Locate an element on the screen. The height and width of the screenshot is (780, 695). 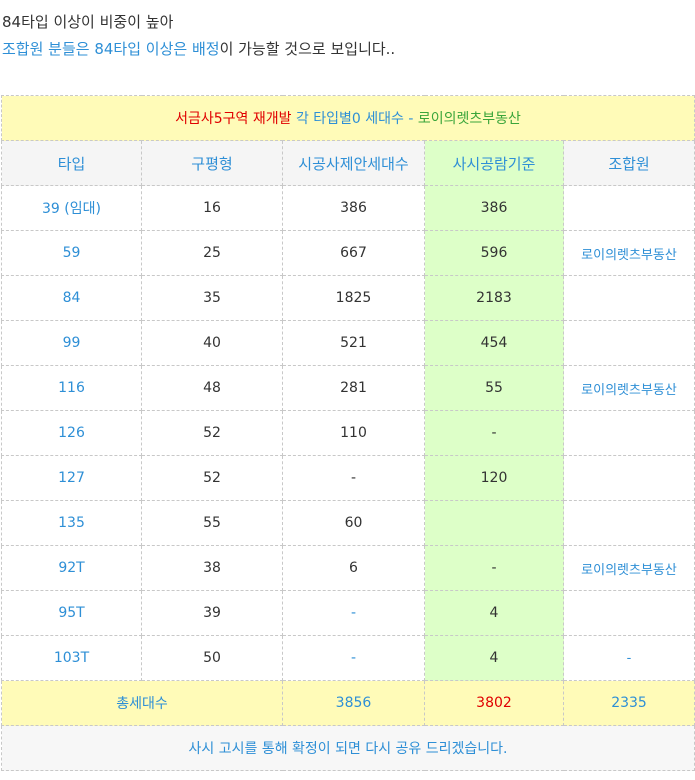
cell-type: 99 is located at coordinates (71, 343).